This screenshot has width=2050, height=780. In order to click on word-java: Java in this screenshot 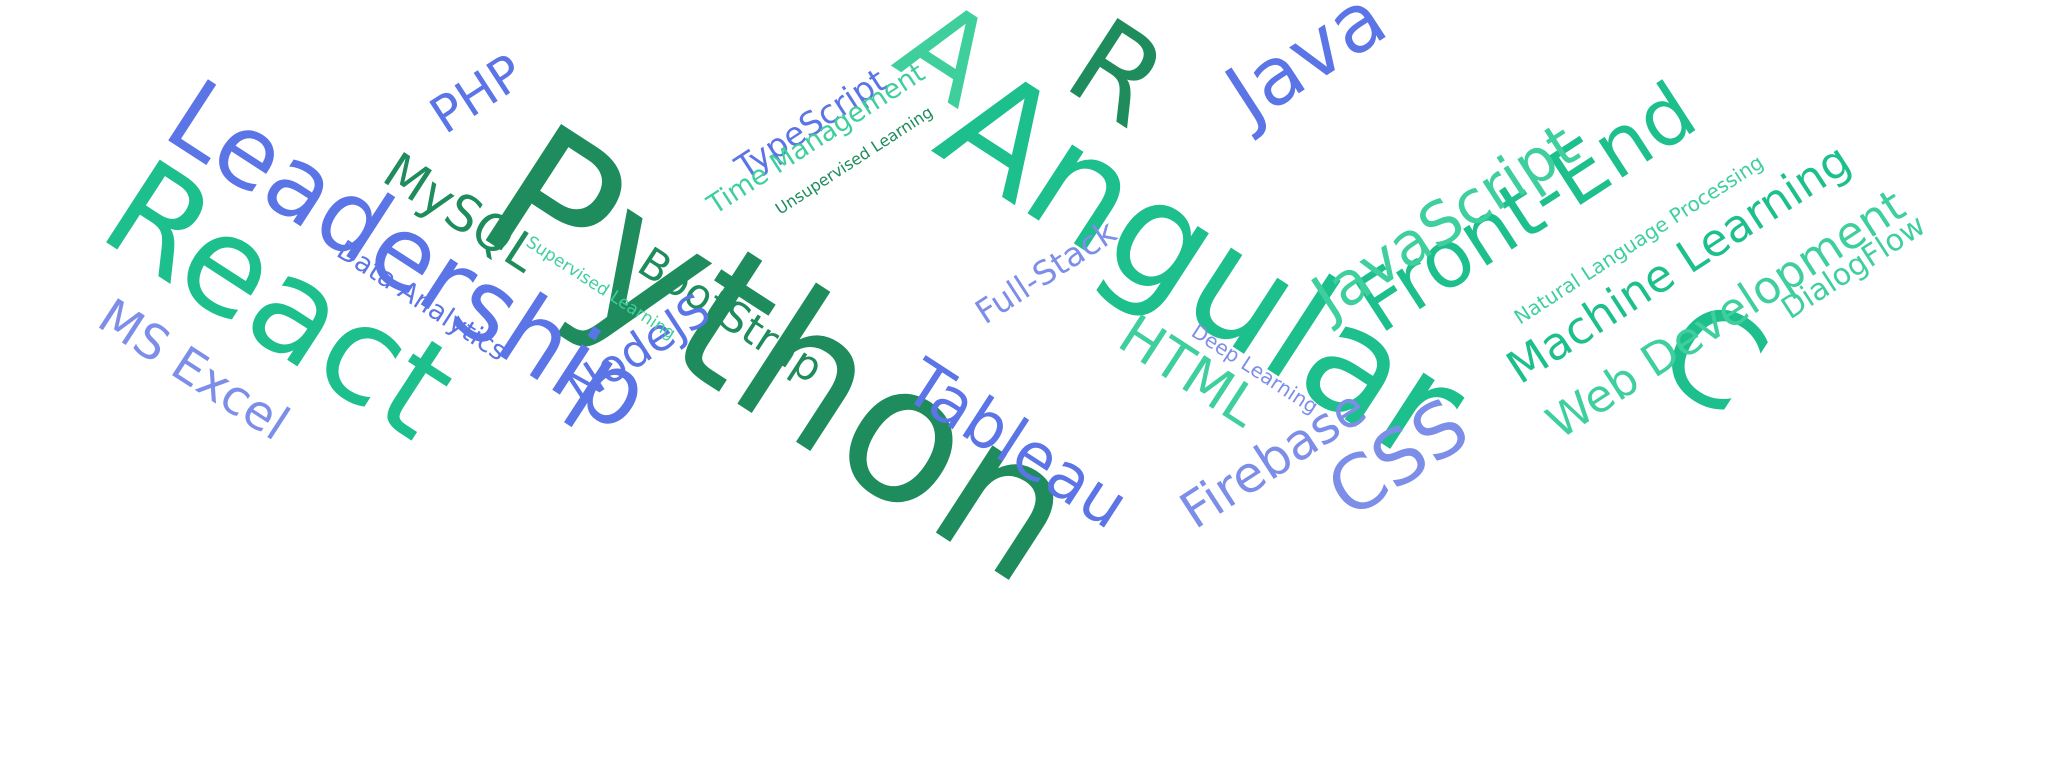, I will do `click(1304, 72)`.